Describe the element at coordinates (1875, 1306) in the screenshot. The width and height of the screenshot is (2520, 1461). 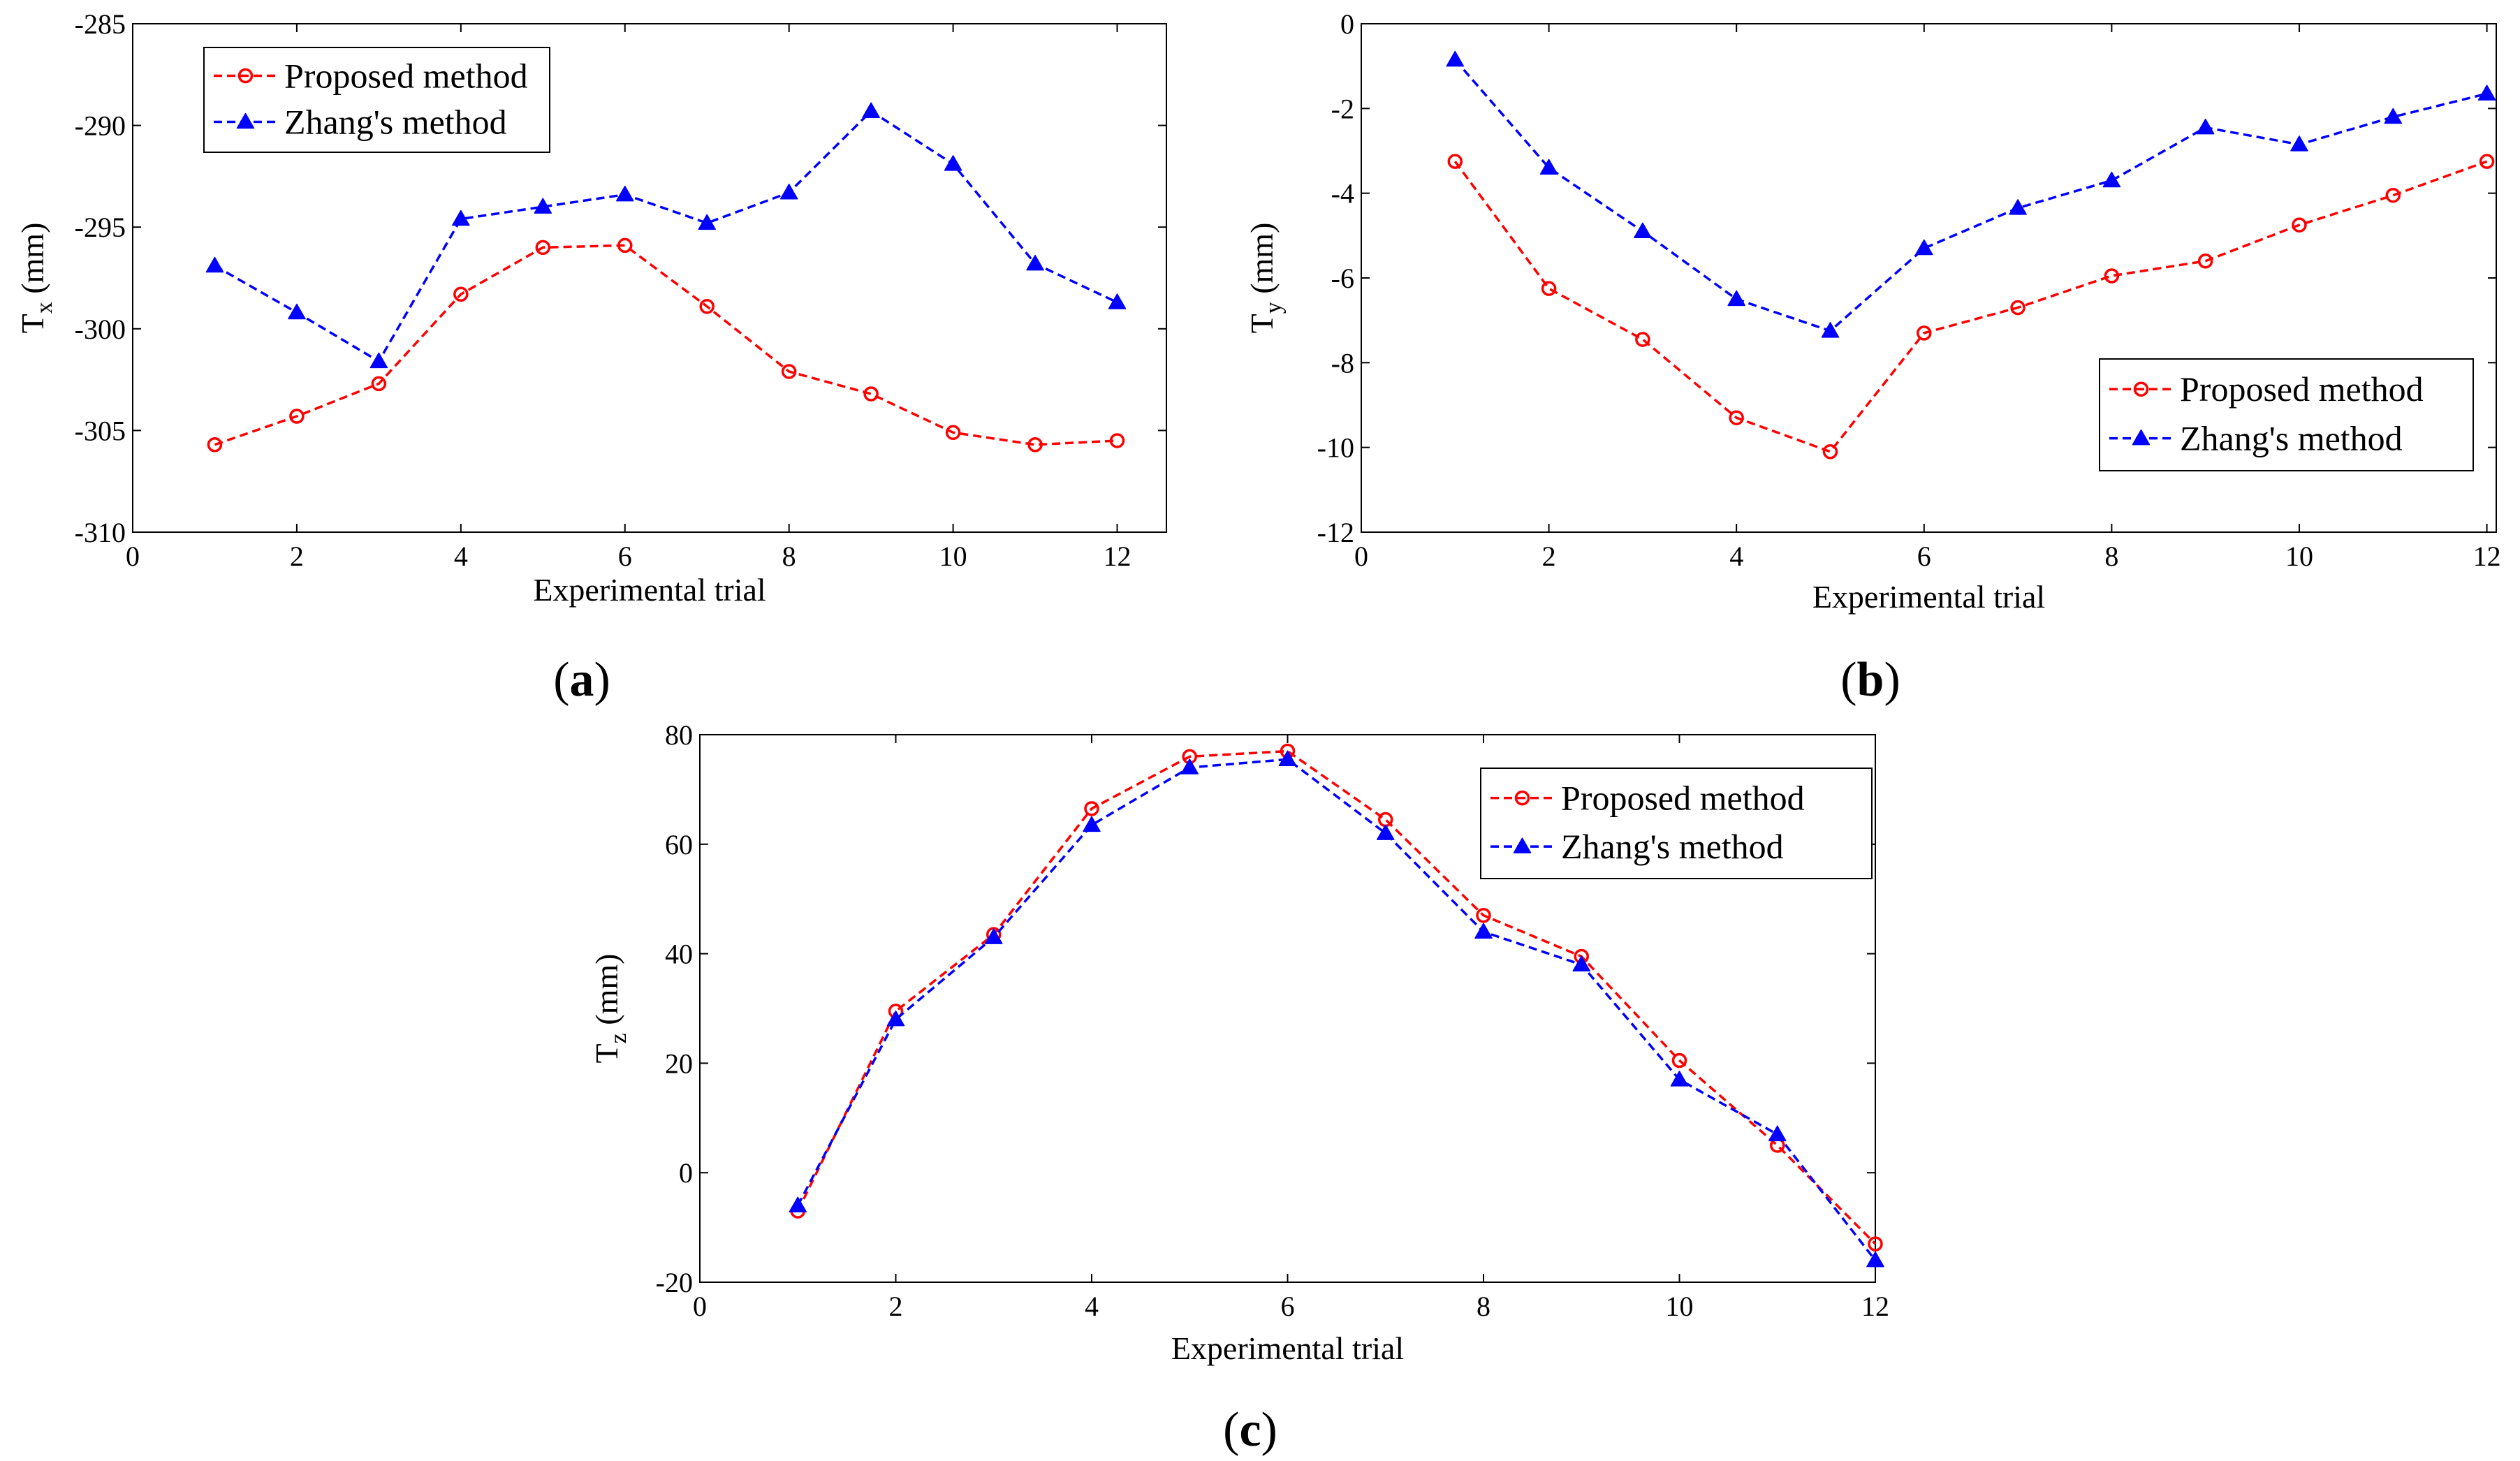
I see `x-tick-label: 12` at that location.